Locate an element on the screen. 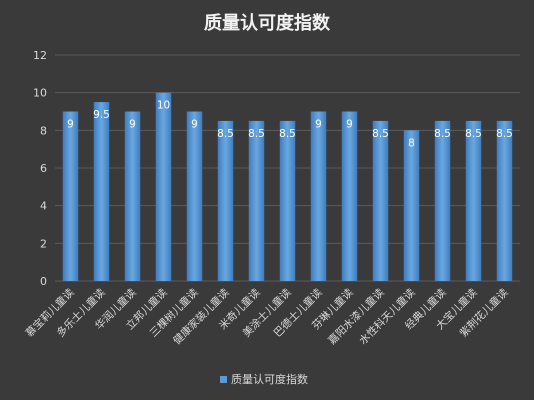  y-tick-label: 2 is located at coordinates (43, 243).